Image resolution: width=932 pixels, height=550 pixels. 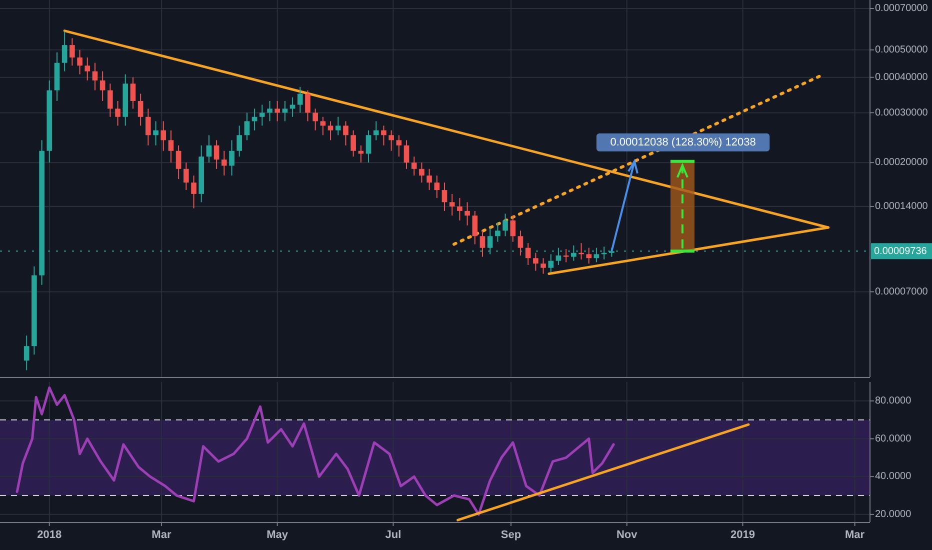 What do you see at coordinates (893, 401) in the screenshot?
I see `y-tick-label: 80.0000` at bounding box center [893, 401].